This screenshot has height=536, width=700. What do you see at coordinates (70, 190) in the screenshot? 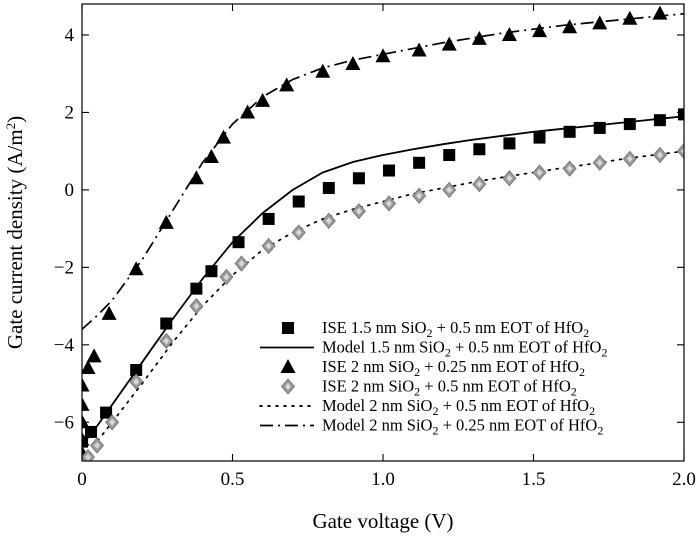
I see `y-tick-label: 0` at bounding box center [70, 190].